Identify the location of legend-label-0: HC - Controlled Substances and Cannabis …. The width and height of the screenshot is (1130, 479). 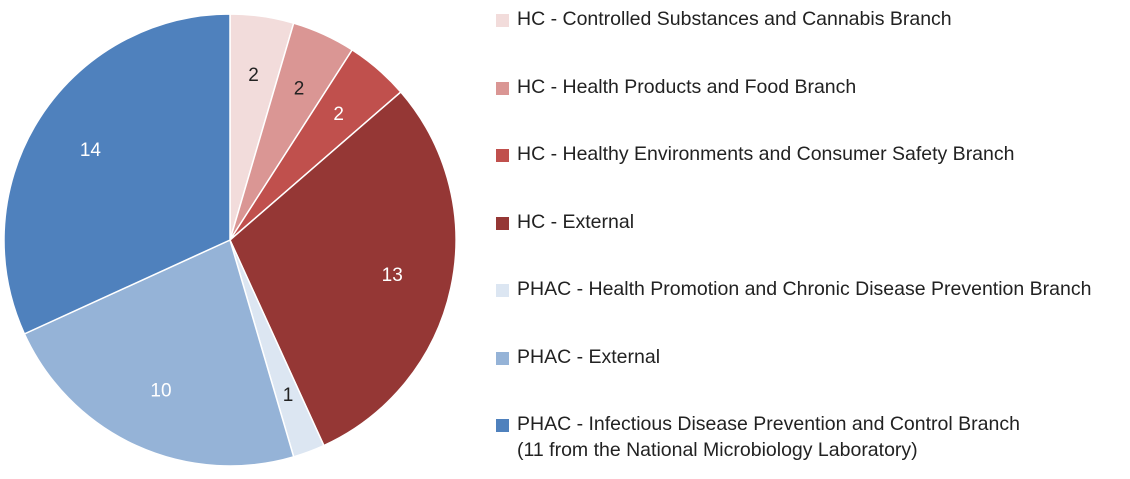
(734, 19).